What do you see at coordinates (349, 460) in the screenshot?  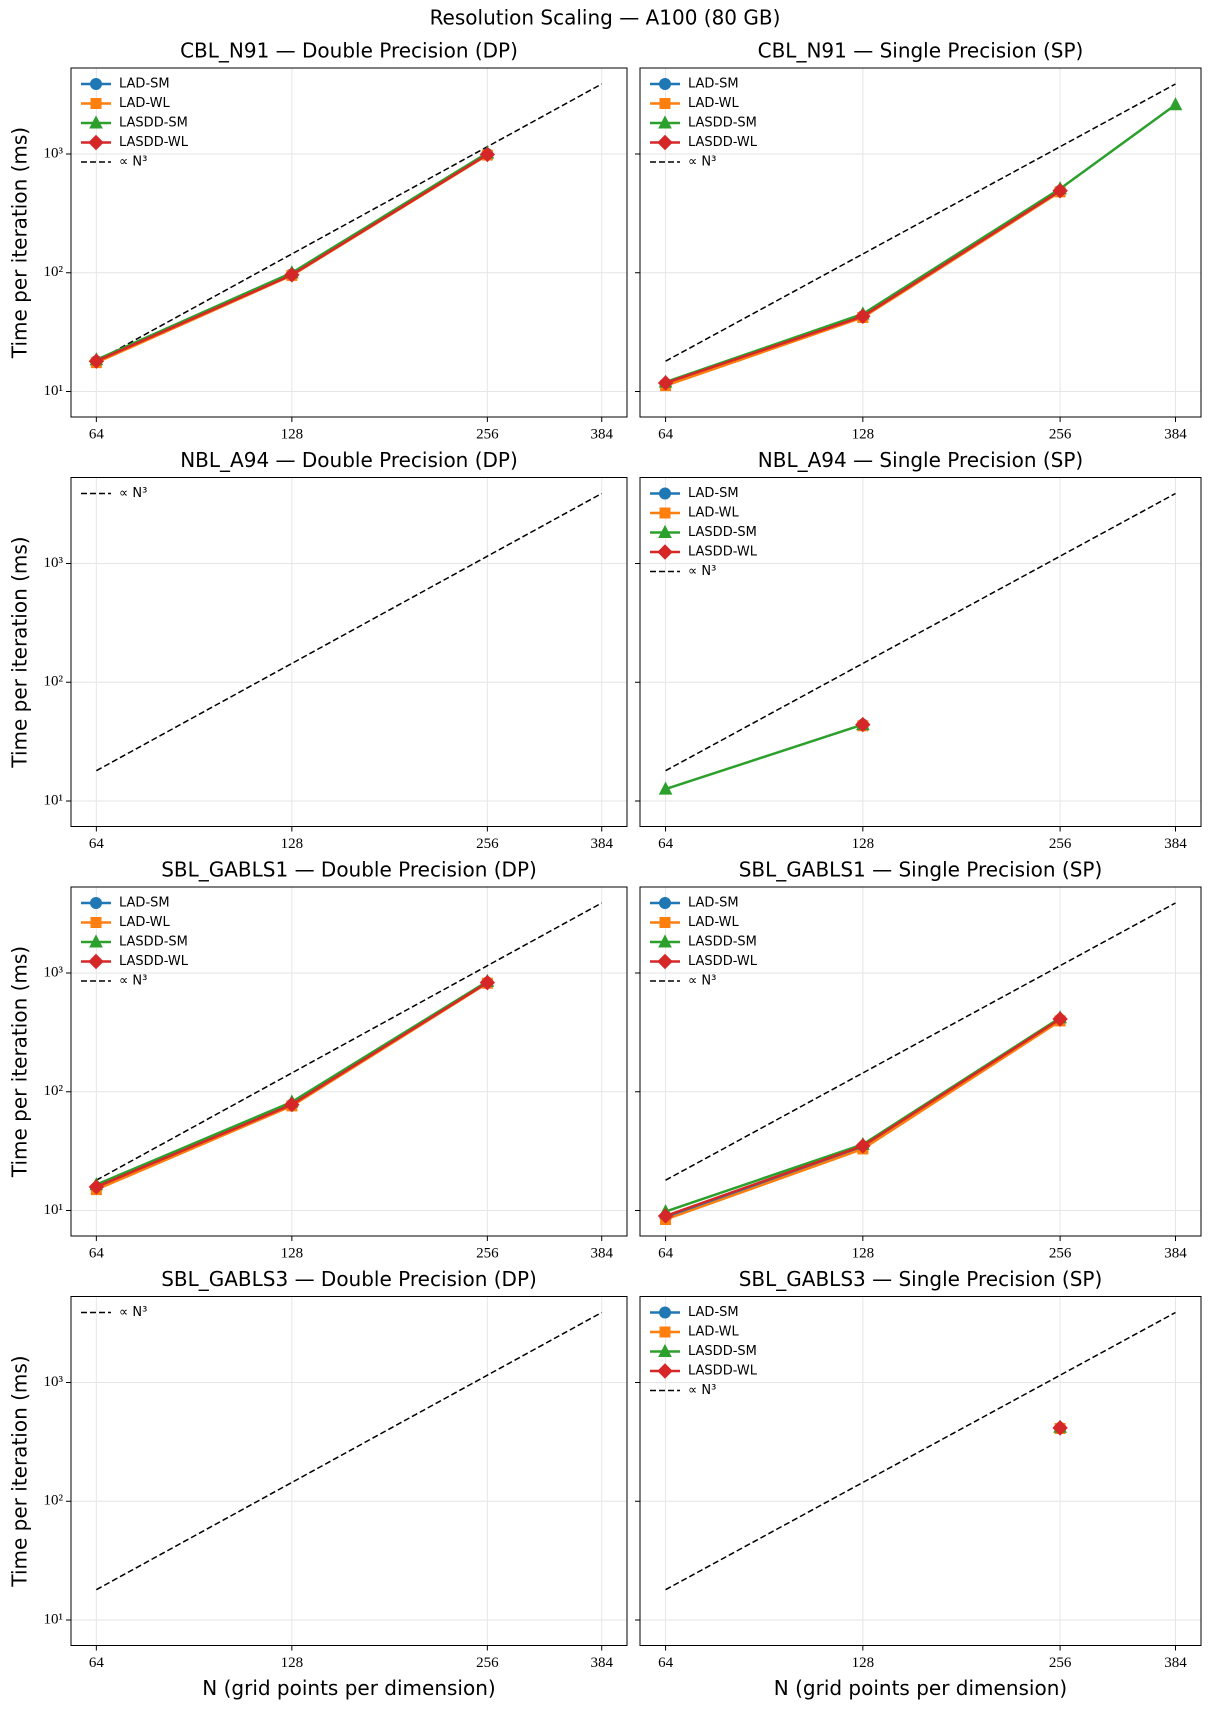 I see `subplot-title: NBL_A94 — Double Precision (DP)` at bounding box center [349, 460].